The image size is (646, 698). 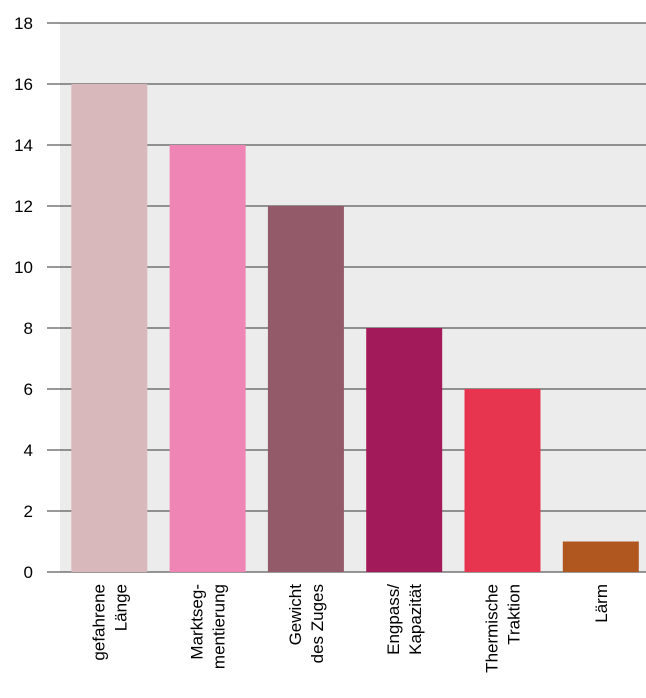 I want to click on y-axis-ticks: 0 2 4 6 8 10 12 14 16 18, so click(x=23, y=298).